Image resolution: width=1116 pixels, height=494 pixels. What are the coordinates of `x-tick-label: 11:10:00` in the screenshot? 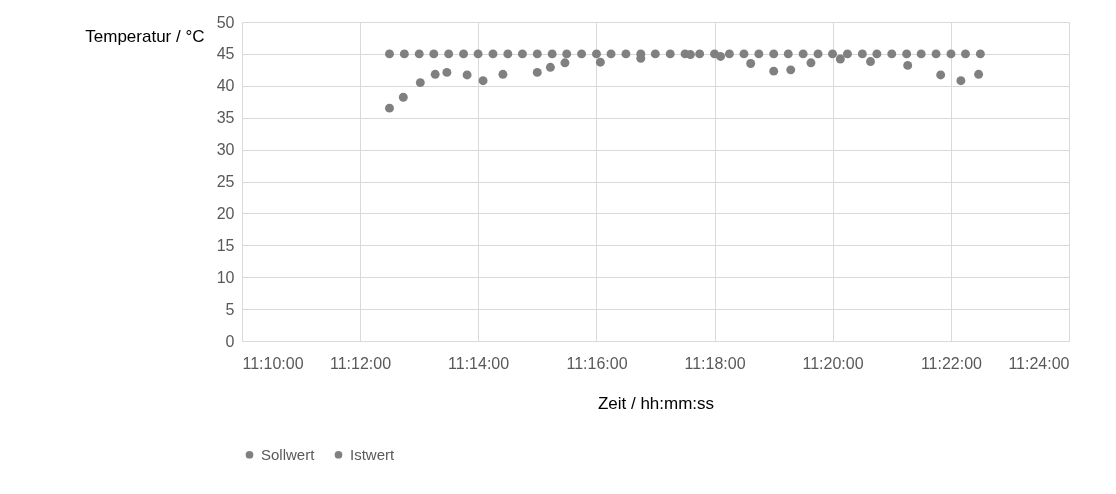 It's located at (273, 363).